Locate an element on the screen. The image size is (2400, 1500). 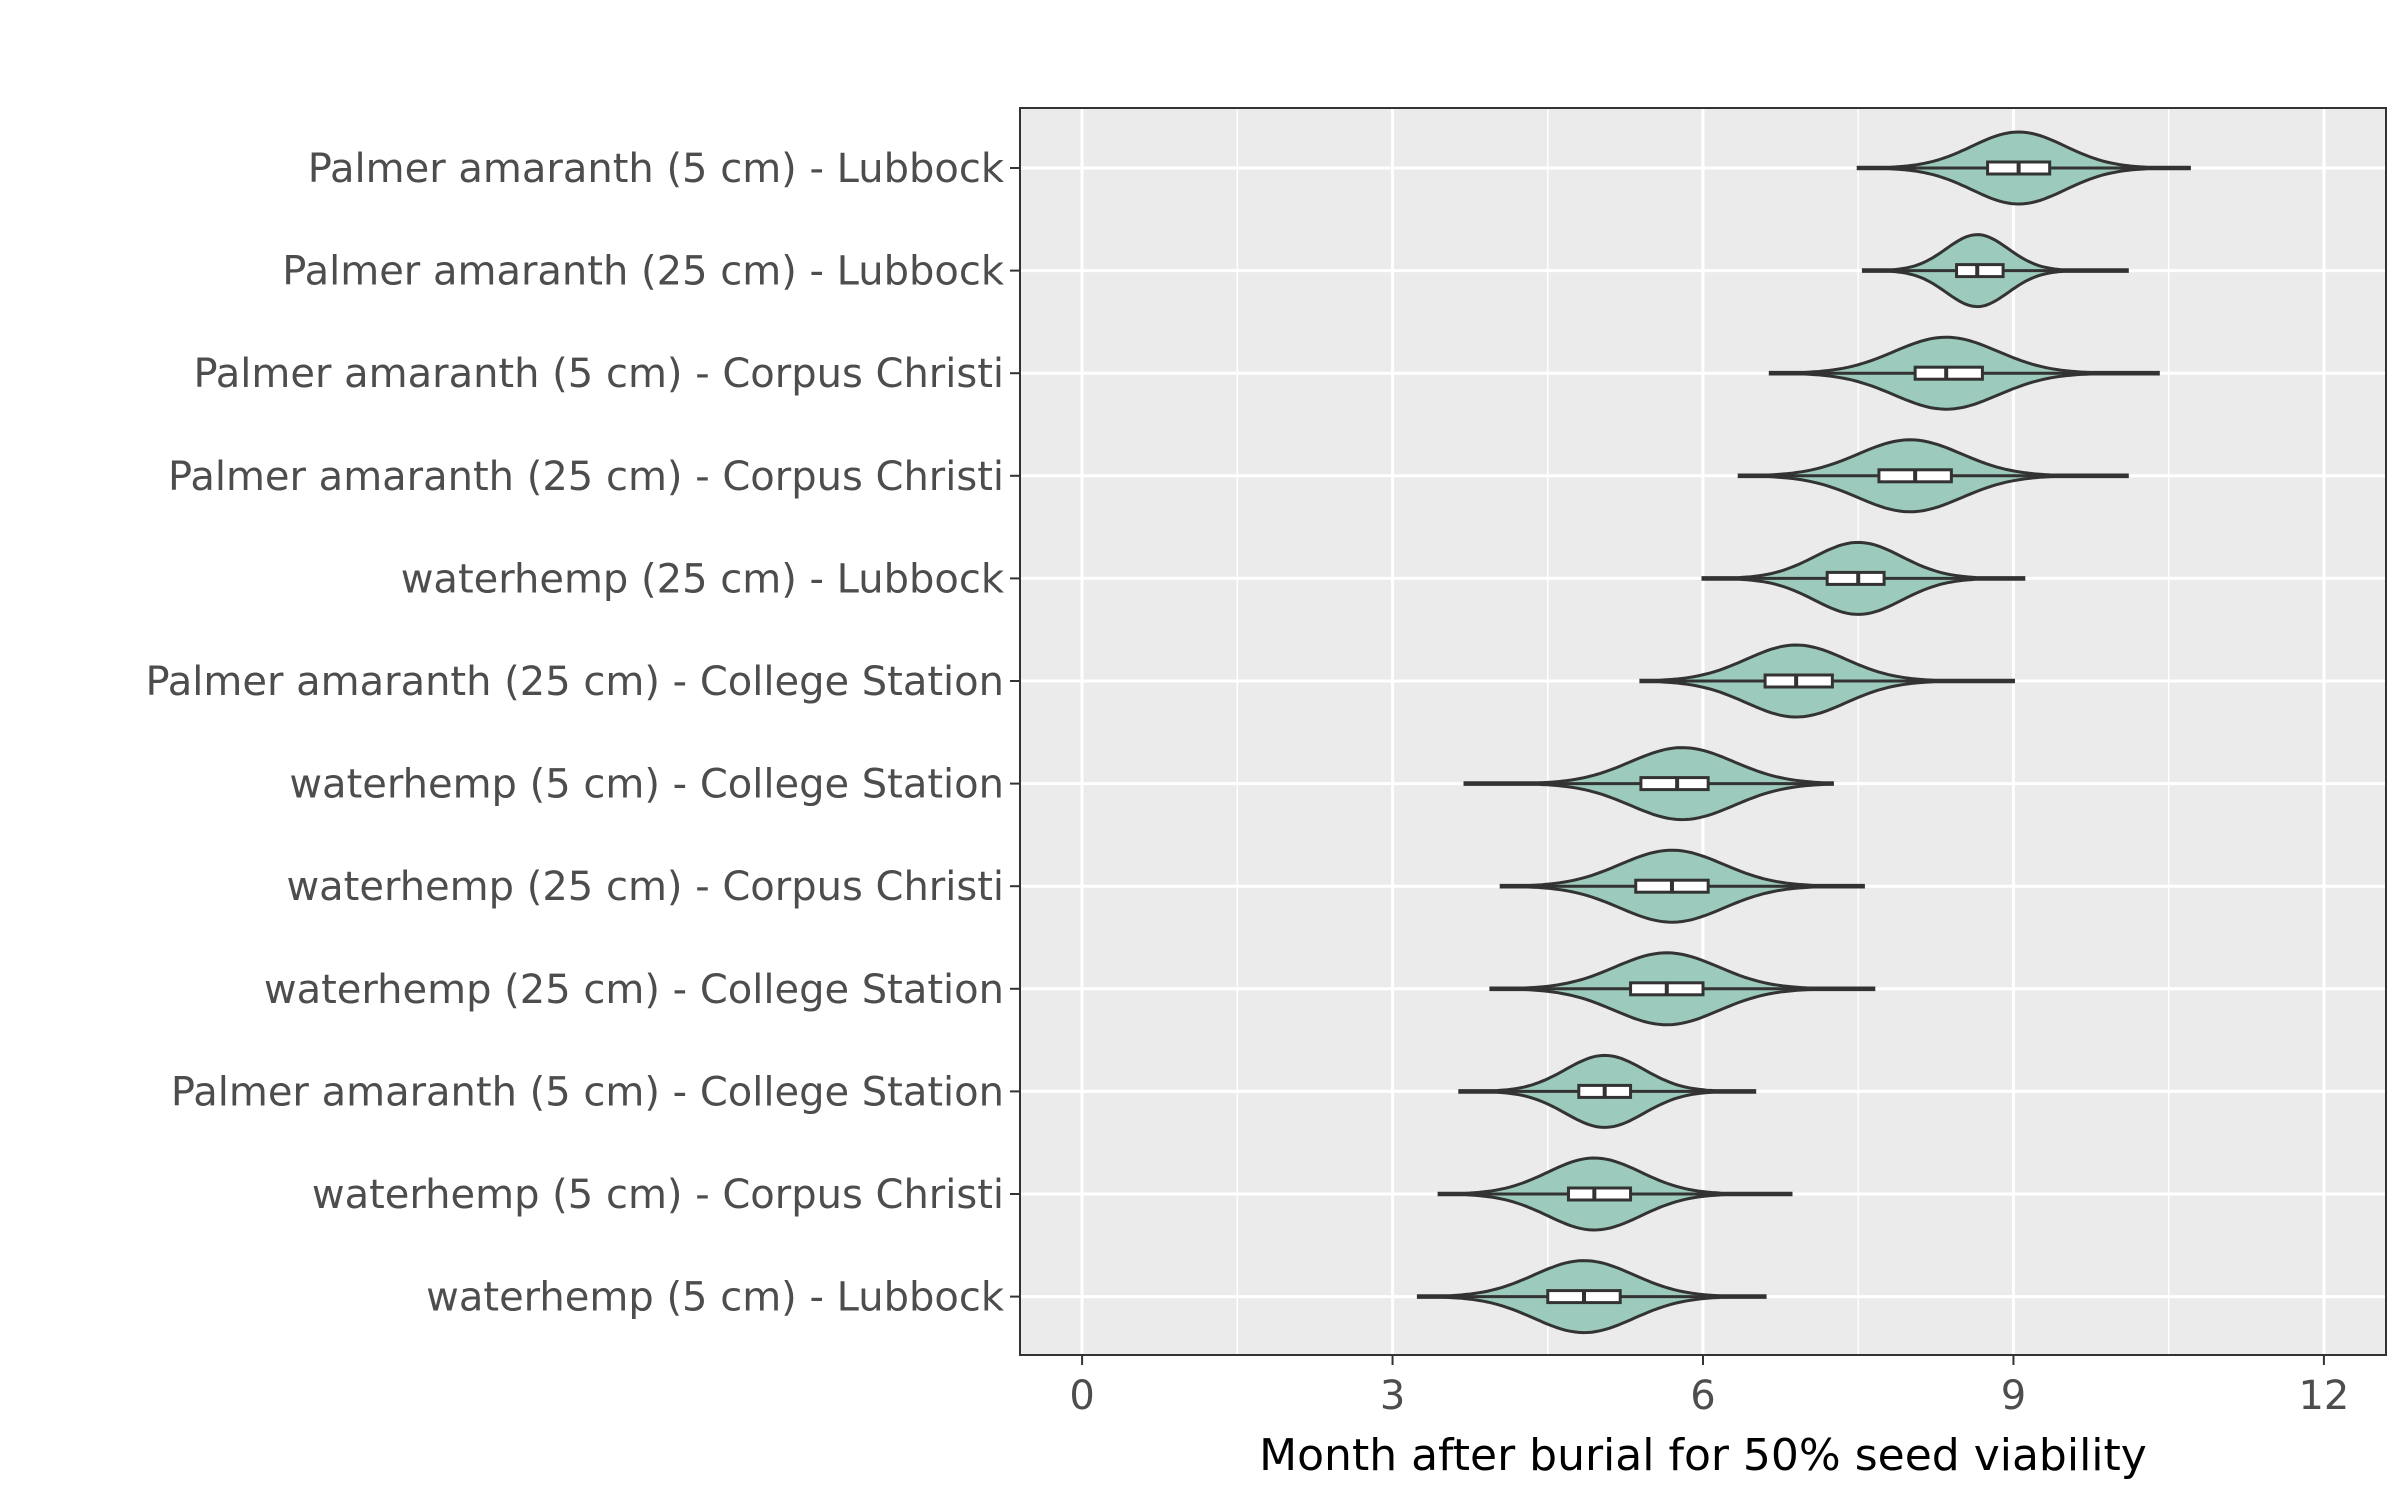
y-tick-label: Palmer amaranth (5 cm) - College Station is located at coordinates (587, 1092).